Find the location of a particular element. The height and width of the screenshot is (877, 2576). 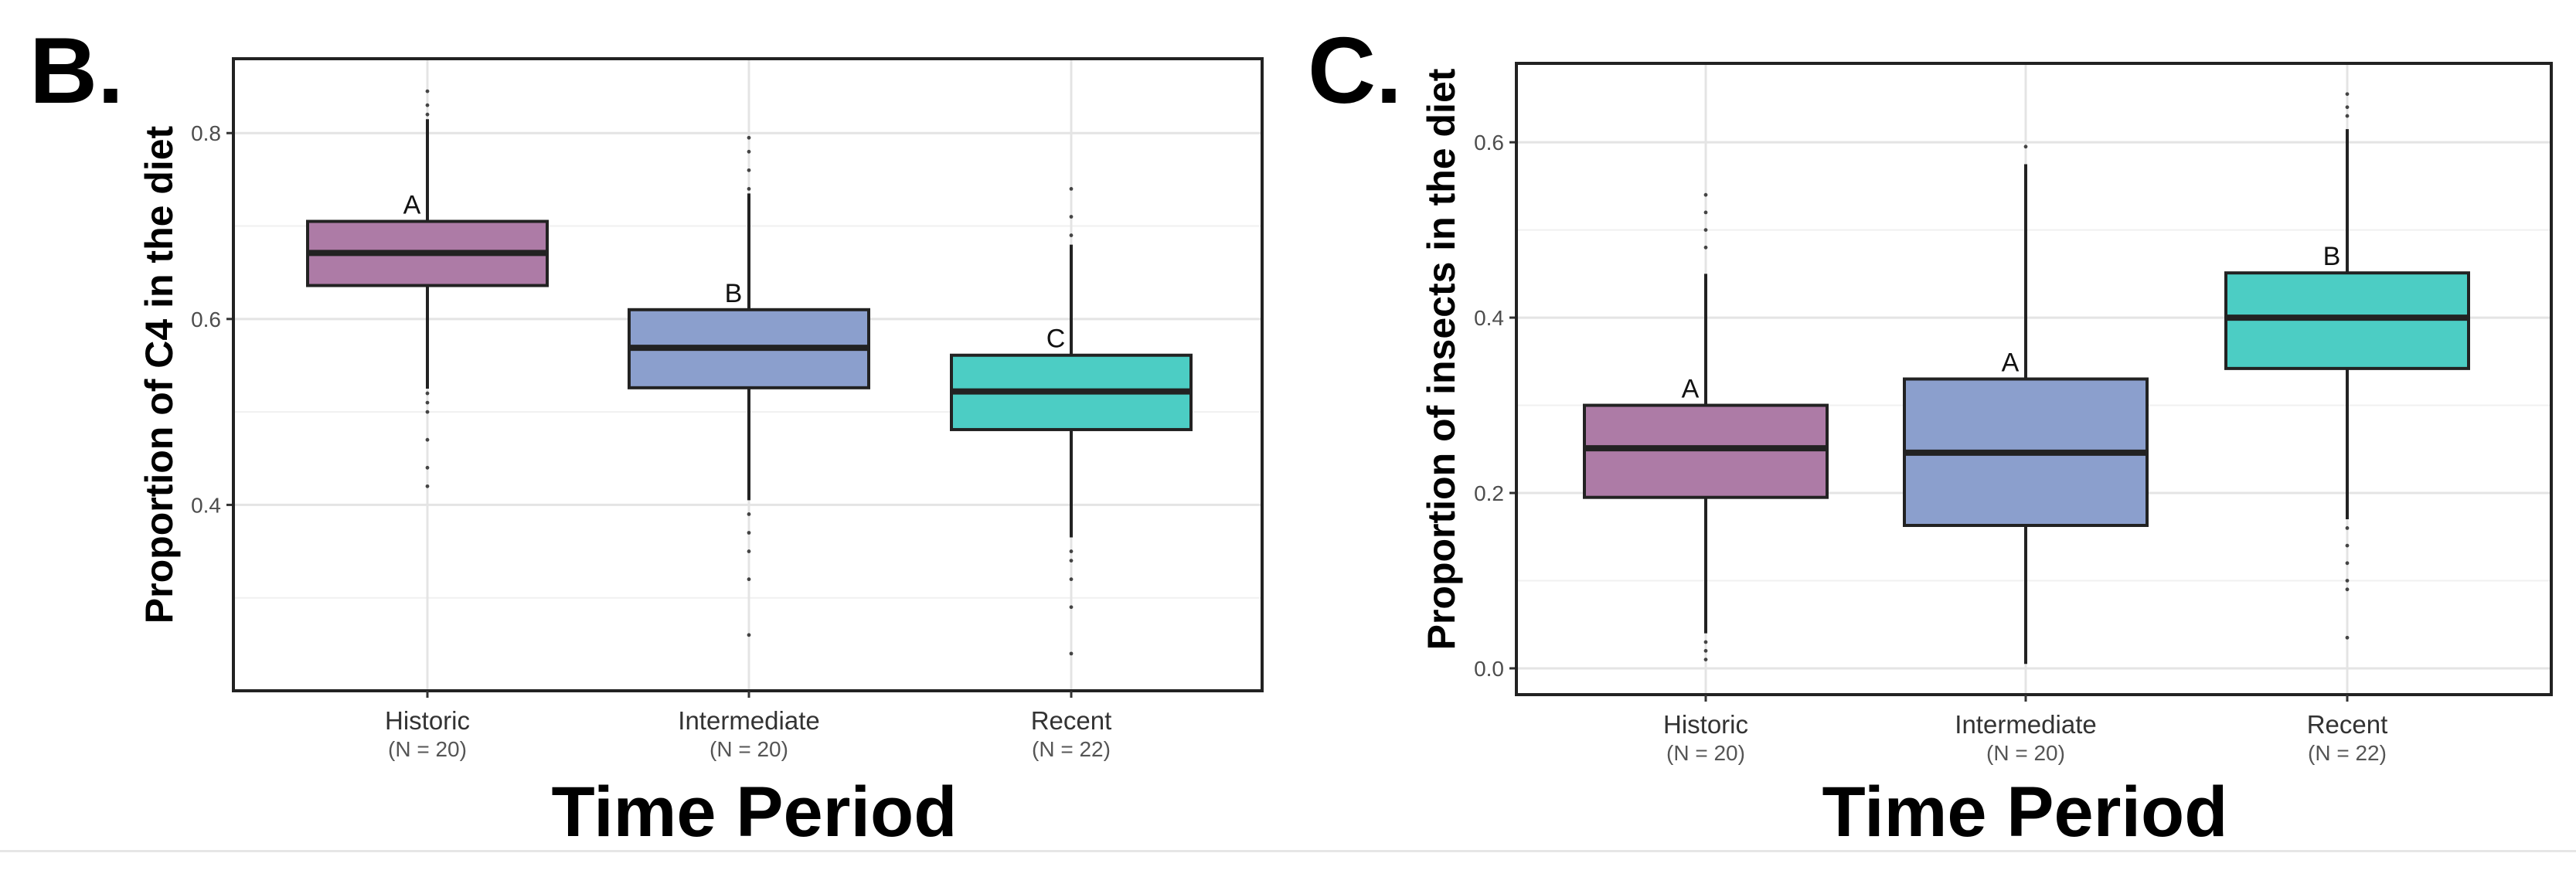

panel-b-x-axis-title: Time Period is located at coordinates (755, 812).